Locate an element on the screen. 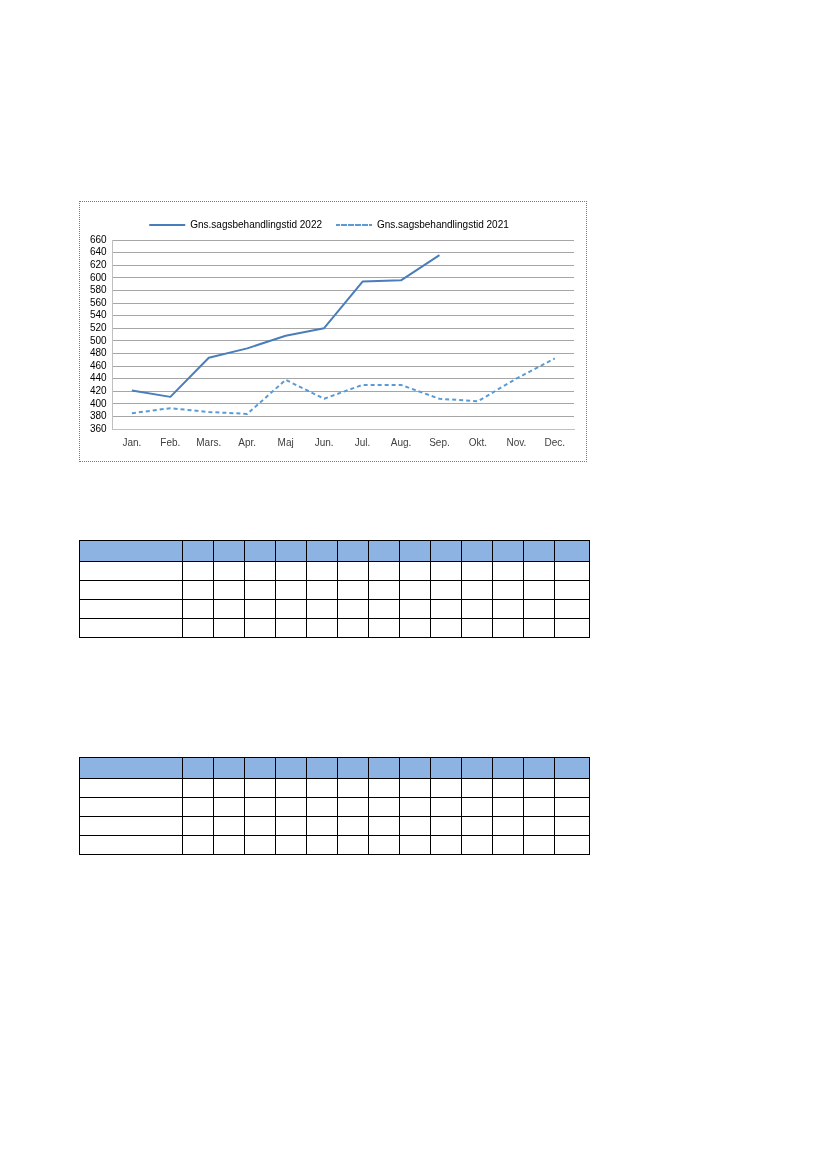  x-tick-label: Feb. is located at coordinates (170, 442).